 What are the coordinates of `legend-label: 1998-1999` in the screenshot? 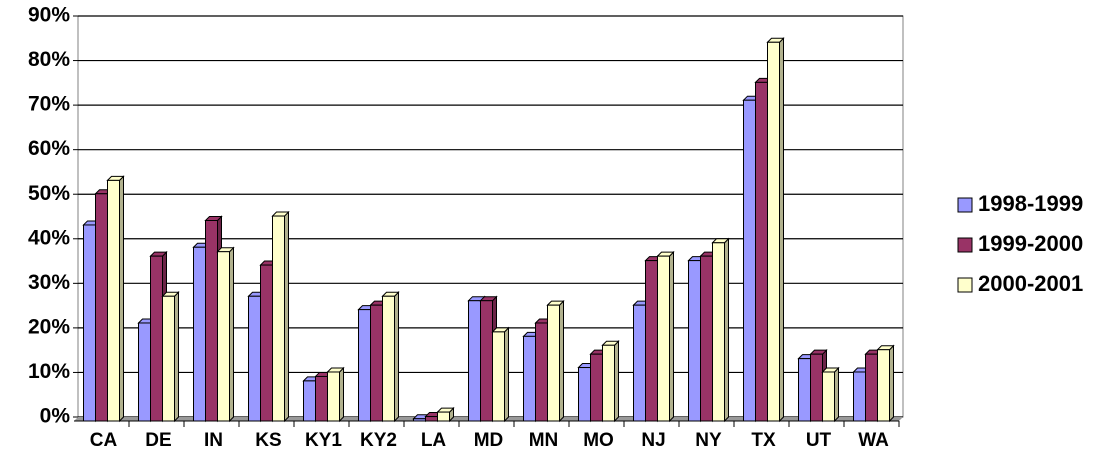 It's located at (1030, 203).